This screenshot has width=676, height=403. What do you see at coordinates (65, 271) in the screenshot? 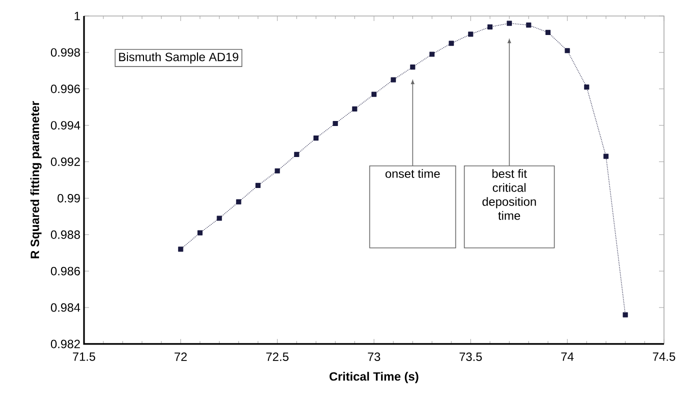
I see `y-tick-label: 0.986` at bounding box center [65, 271].